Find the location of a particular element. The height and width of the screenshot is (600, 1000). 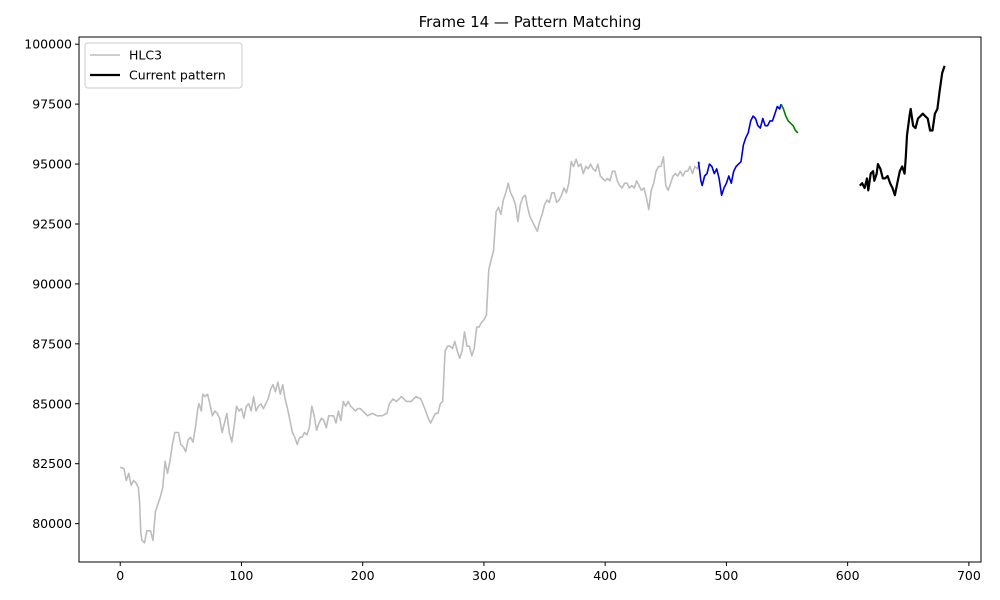

y-tick-label: 100000 is located at coordinates (48, 44).